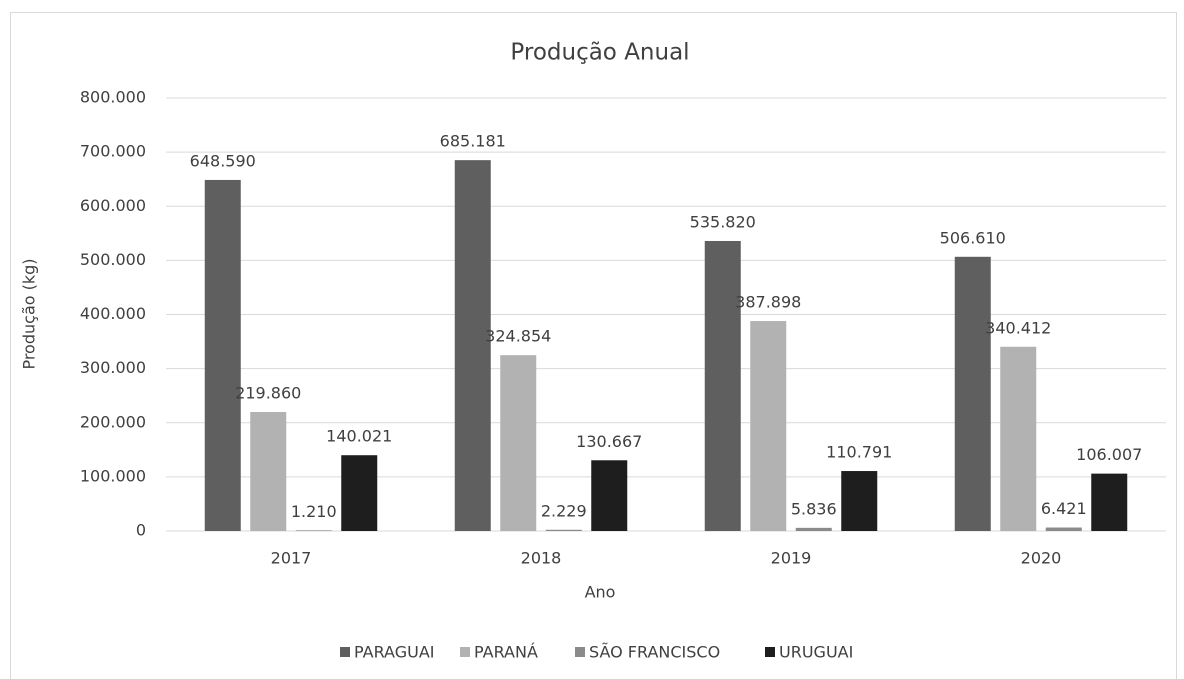 This screenshot has height=679, width=1184. Describe the element at coordinates (113, 205) in the screenshot. I see `y-tick-label: 600.000` at that location.